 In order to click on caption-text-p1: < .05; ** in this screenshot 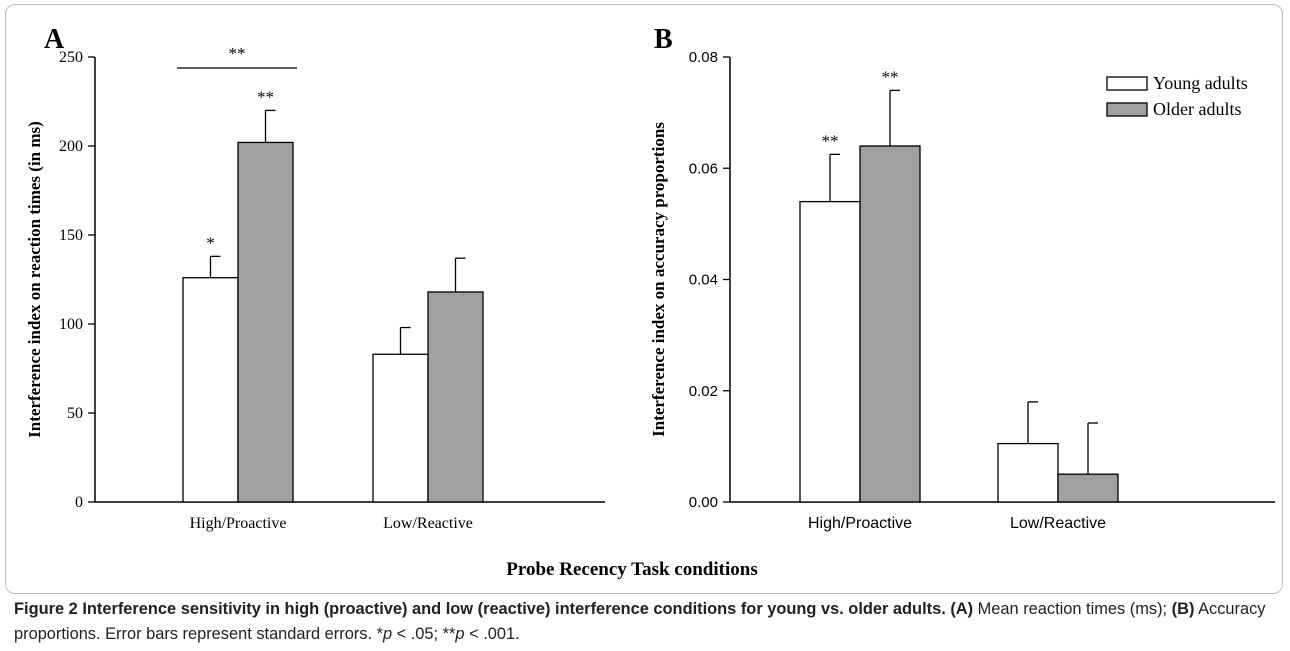, I will do `click(424, 634)`.